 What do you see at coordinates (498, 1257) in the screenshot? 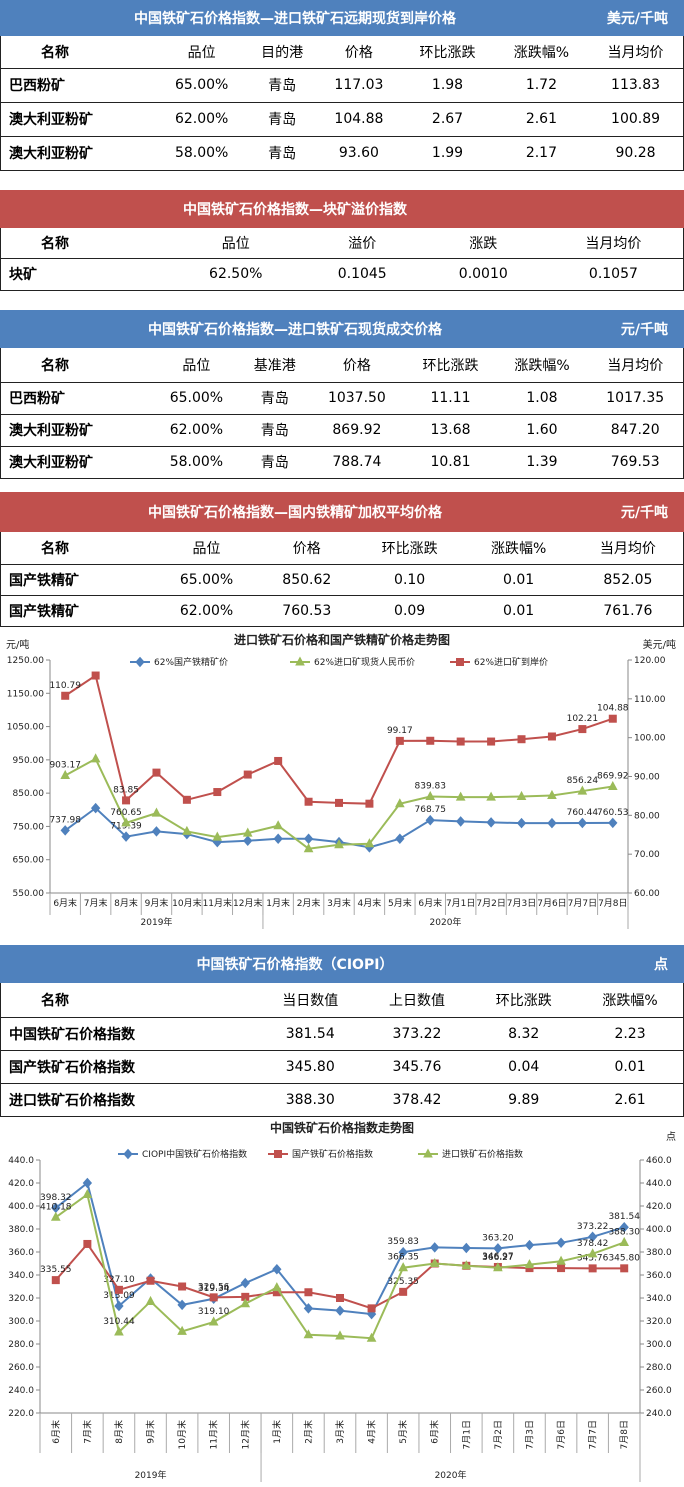
I see `data-label: 346.97` at bounding box center [498, 1257].